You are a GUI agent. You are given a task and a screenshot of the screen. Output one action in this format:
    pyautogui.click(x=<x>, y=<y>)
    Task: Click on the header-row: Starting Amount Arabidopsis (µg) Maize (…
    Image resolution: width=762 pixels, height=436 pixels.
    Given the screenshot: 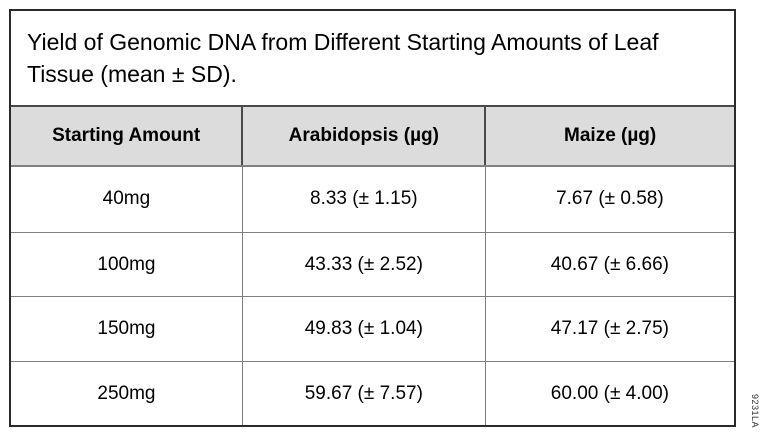 What is the action you would take?
    pyautogui.click(x=372, y=136)
    